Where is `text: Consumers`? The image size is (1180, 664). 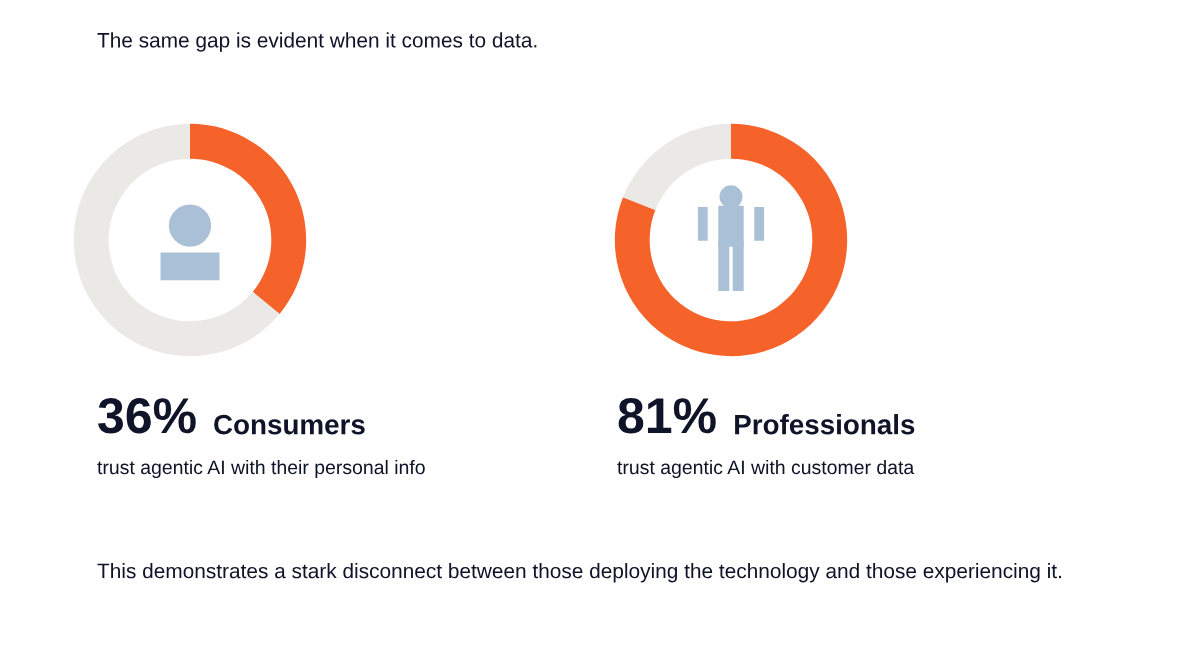
text: Consumers is located at coordinates (289, 424).